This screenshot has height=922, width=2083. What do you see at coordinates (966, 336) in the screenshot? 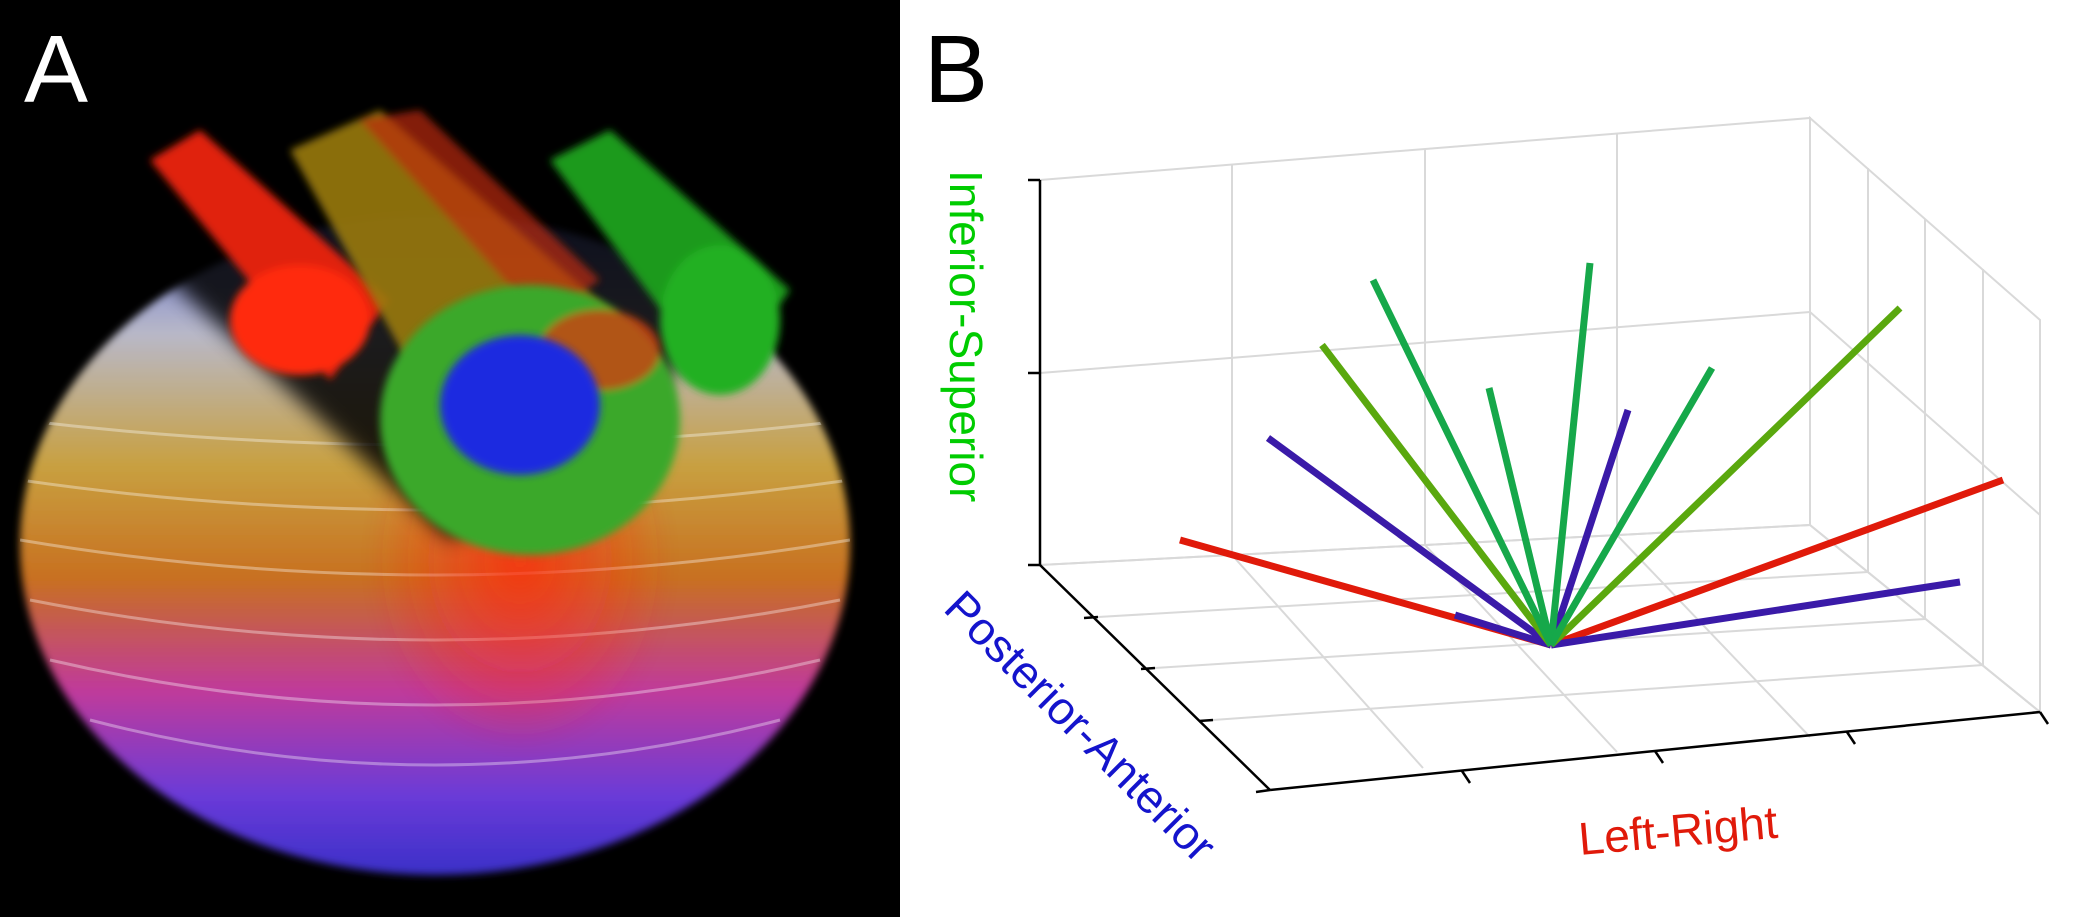
I see `axis-label-inferior-superior: Inferior-Superior` at bounding box center [966, 336].